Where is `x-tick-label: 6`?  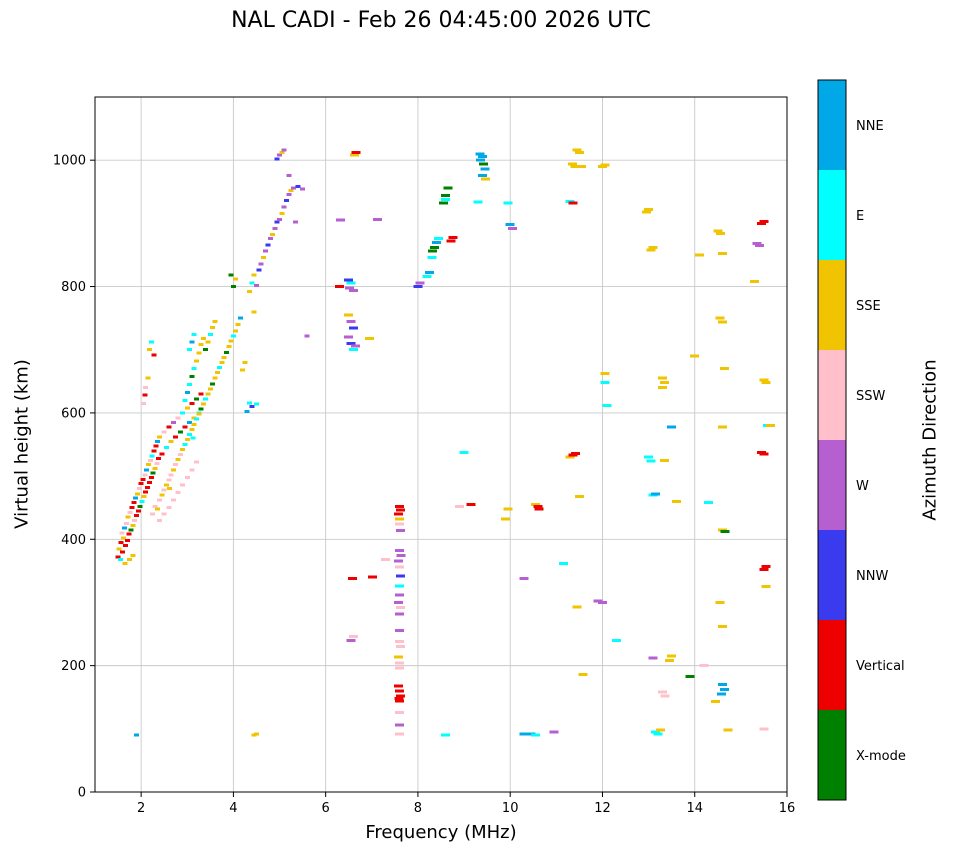
x-tick-label: 6 is located at coordinates (326, 808).